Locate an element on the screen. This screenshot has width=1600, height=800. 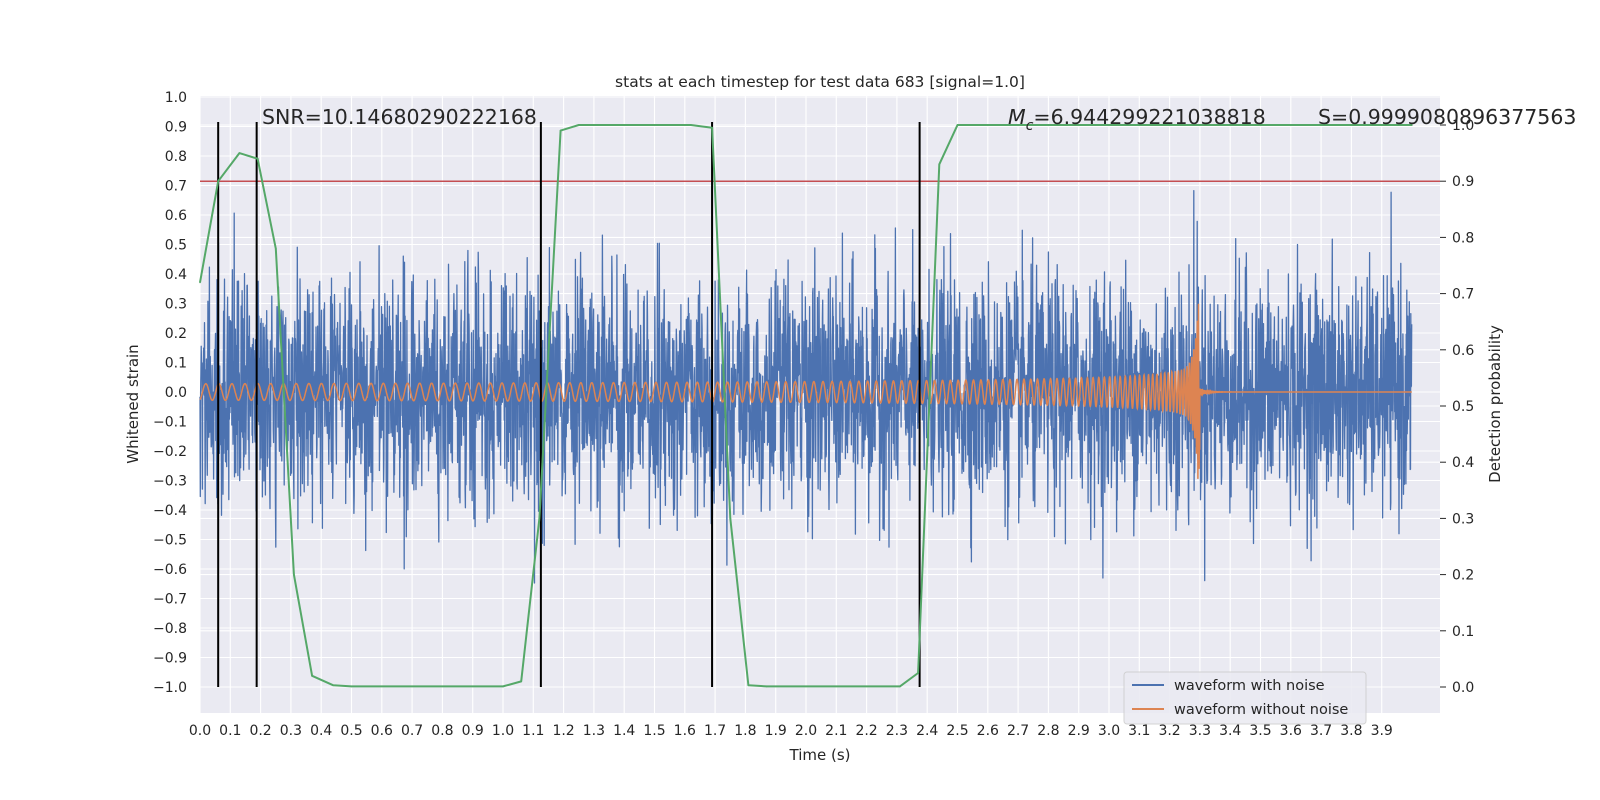
y-tick-label-right: 0.6 is located at coordinates (1463, 351).